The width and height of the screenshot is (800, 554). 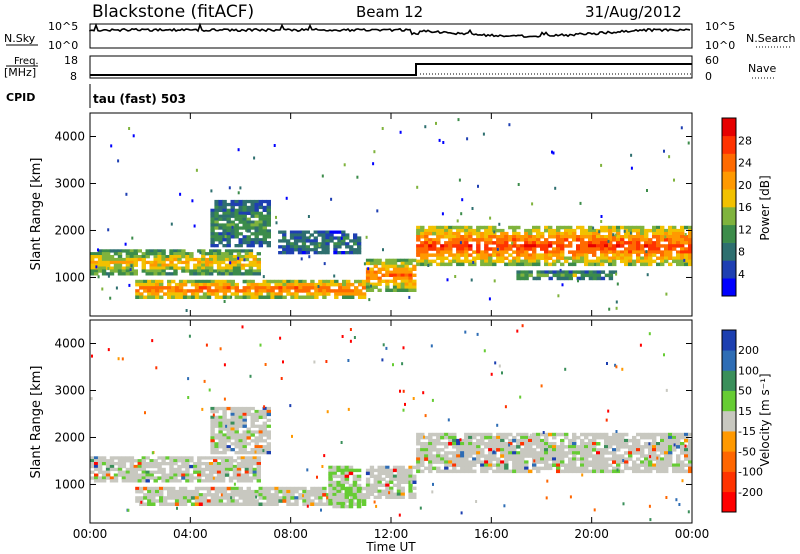 I want to click on colorbar-tick-label: 8, so click(x=741, y=252).